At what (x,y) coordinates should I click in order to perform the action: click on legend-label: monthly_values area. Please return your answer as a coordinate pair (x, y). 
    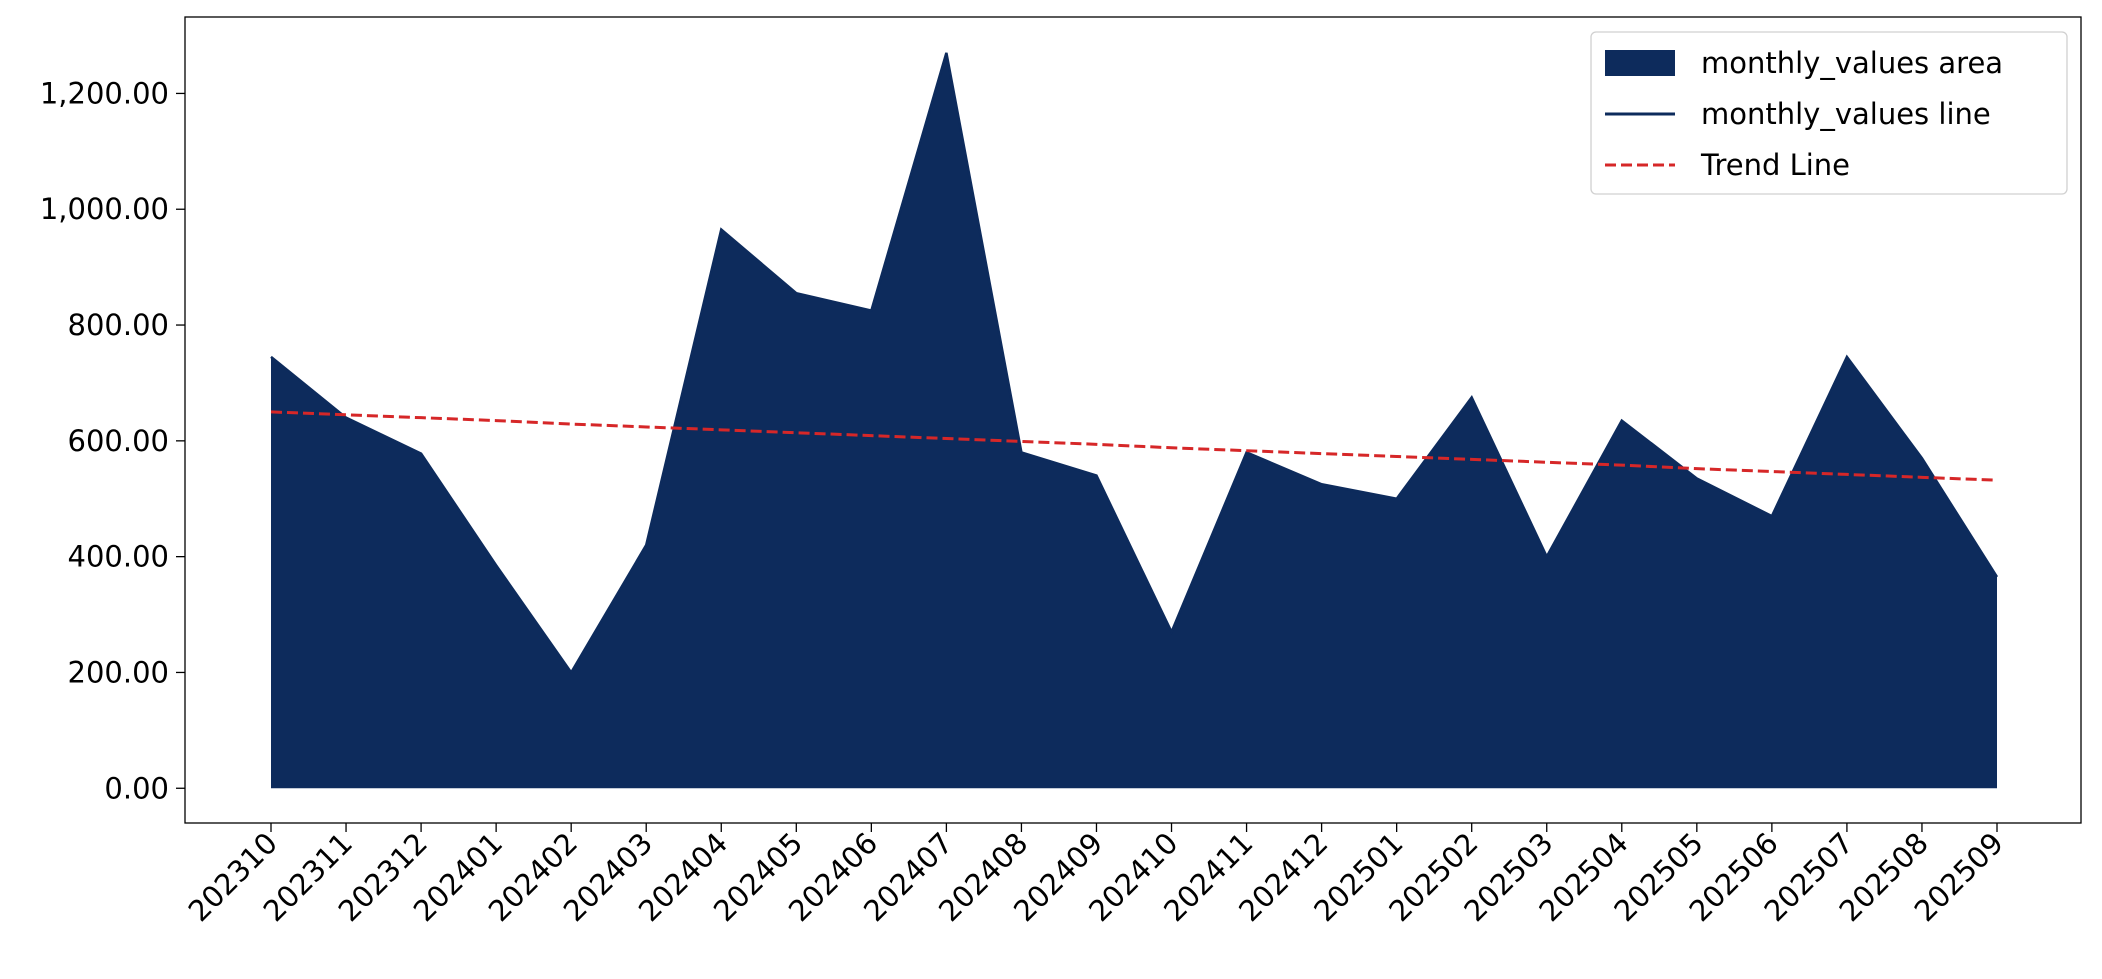
    Looking at the image, I should click on (1852, 63).